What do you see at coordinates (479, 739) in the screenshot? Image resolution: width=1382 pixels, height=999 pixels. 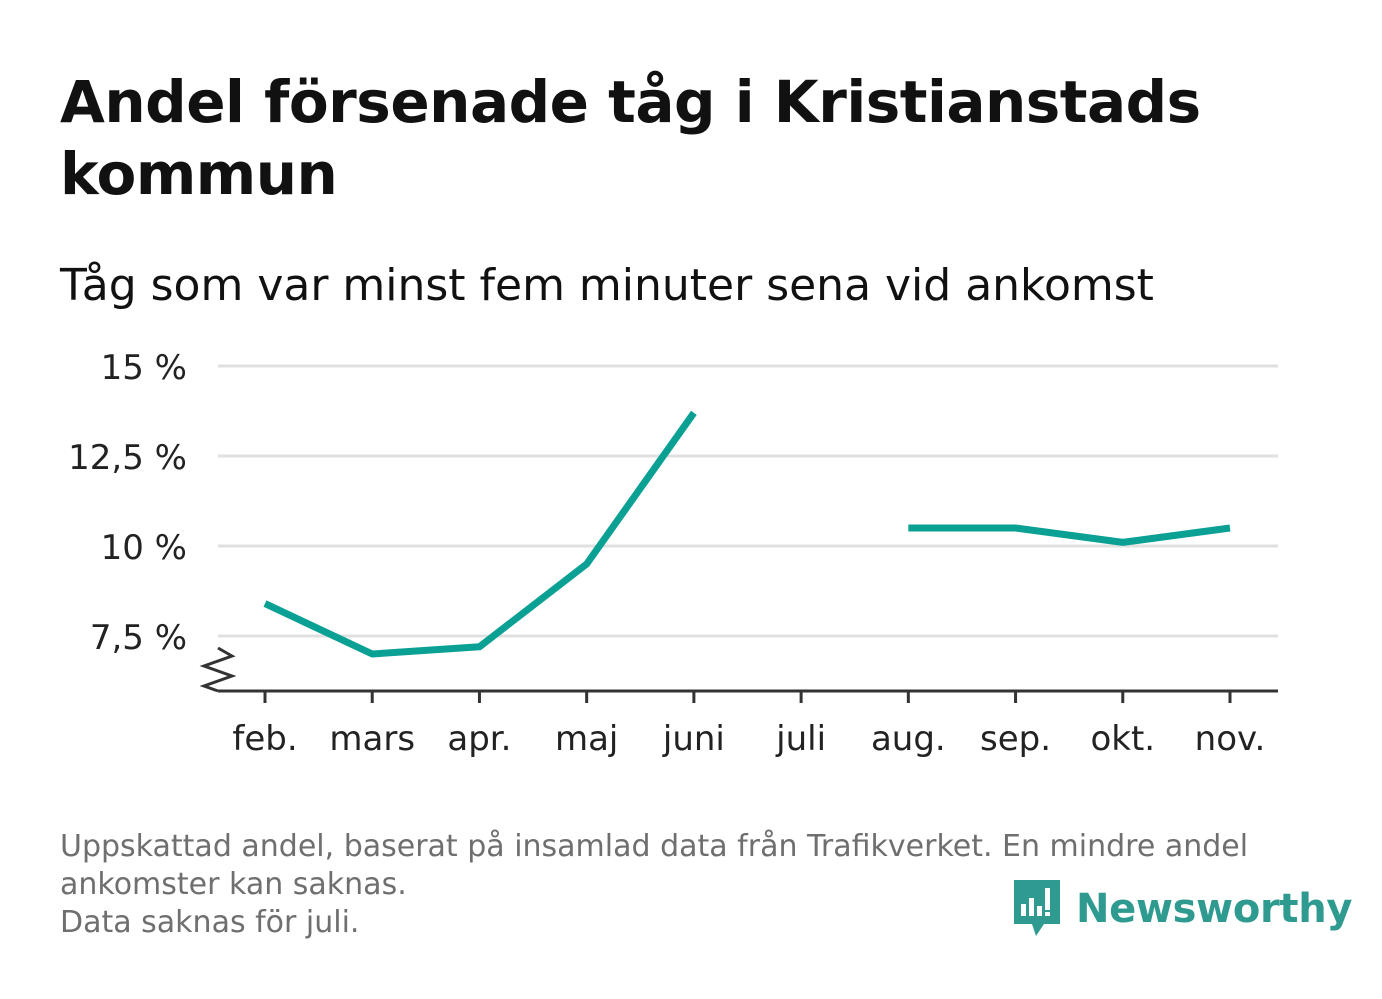 I see `x-tick-label: apr.` at bounding box center [479, 739].